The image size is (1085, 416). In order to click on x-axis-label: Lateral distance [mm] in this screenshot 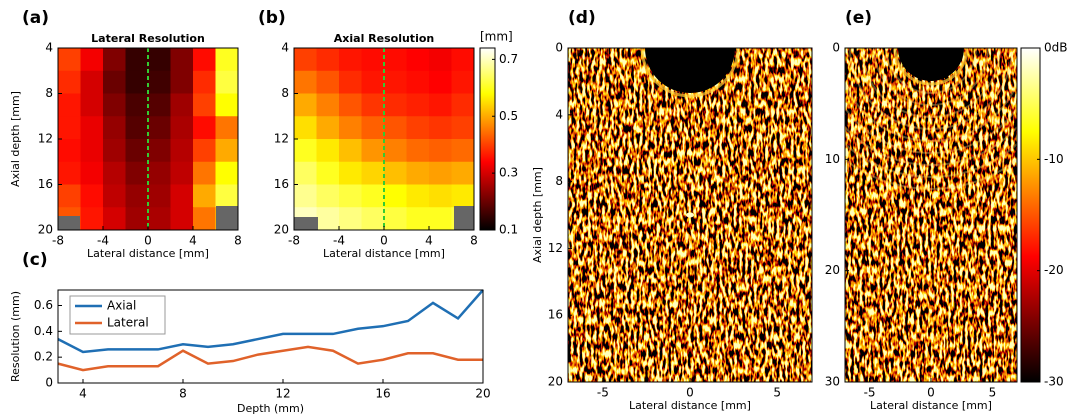, I will do `click(384, 253)`.